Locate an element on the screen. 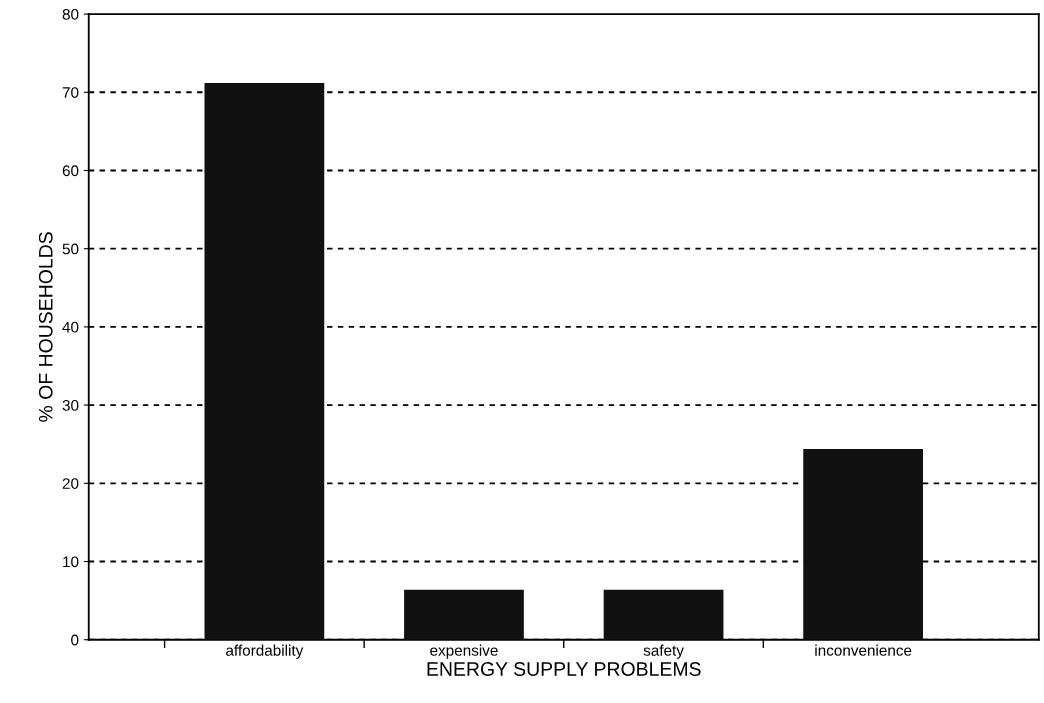  x-tick-label: safety is located at coordinates (663, 651).